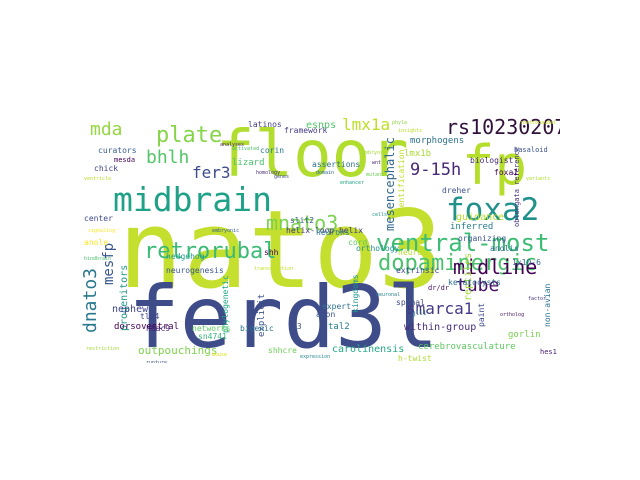 This screenshot has height=480, width=640. Describe the element at coordinates (210, 251) in the screenshot. I see `word-retrorubal: retrorubal` at that location.